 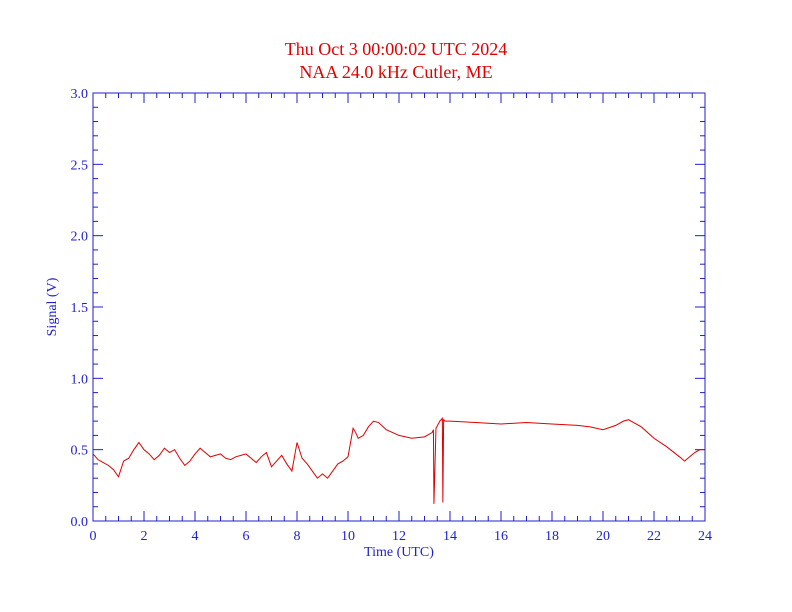 I want to click on x-axis-tick-labels: 0 2 4 6 8 10 12 14 16 18 20 22 24, so click(x=401, y=536).